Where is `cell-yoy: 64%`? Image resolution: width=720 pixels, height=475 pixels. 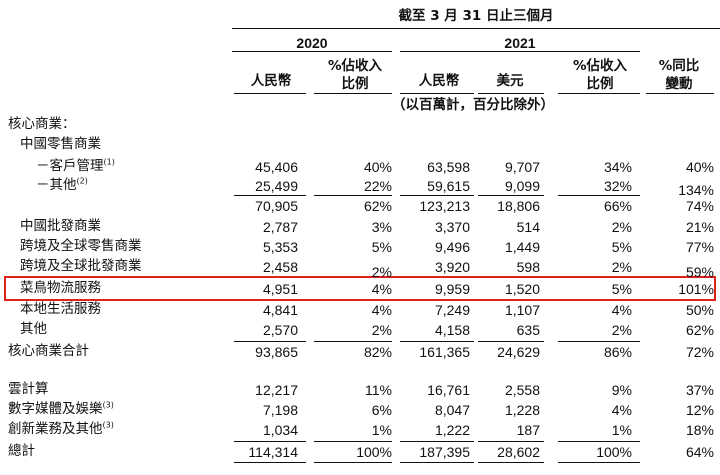
cell-yoy: 64% is located at coordinates (699, 452).